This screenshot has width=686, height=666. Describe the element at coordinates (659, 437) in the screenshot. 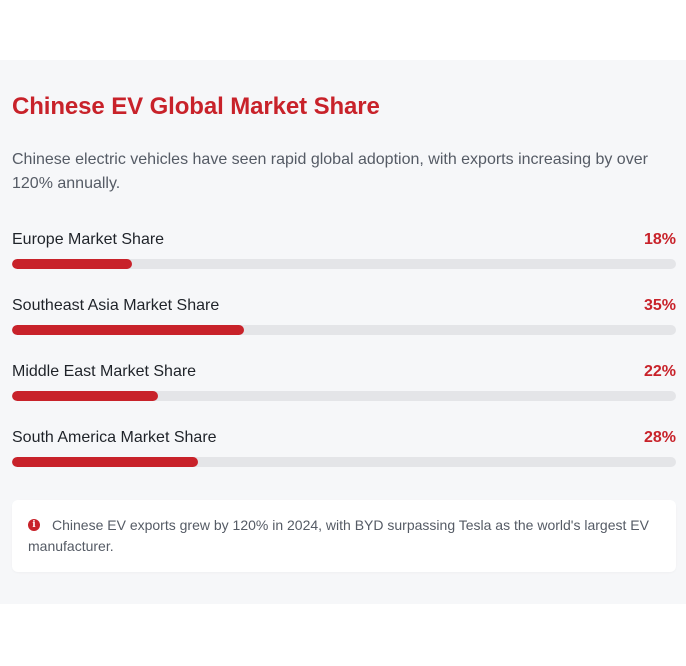

I see `metric-value: 28%` at that location.